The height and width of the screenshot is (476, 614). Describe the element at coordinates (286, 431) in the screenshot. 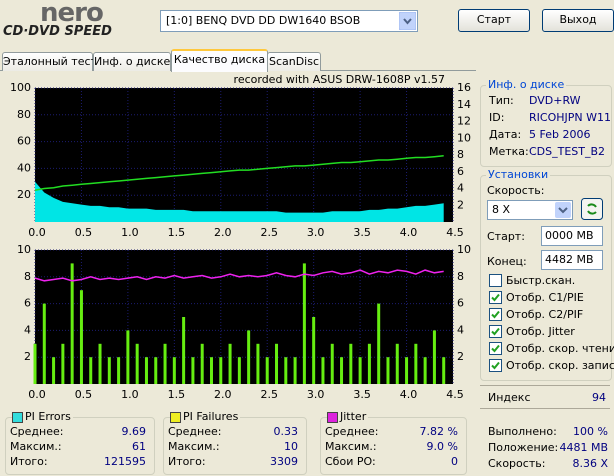

I see `stat-value: 0.33` at that location.